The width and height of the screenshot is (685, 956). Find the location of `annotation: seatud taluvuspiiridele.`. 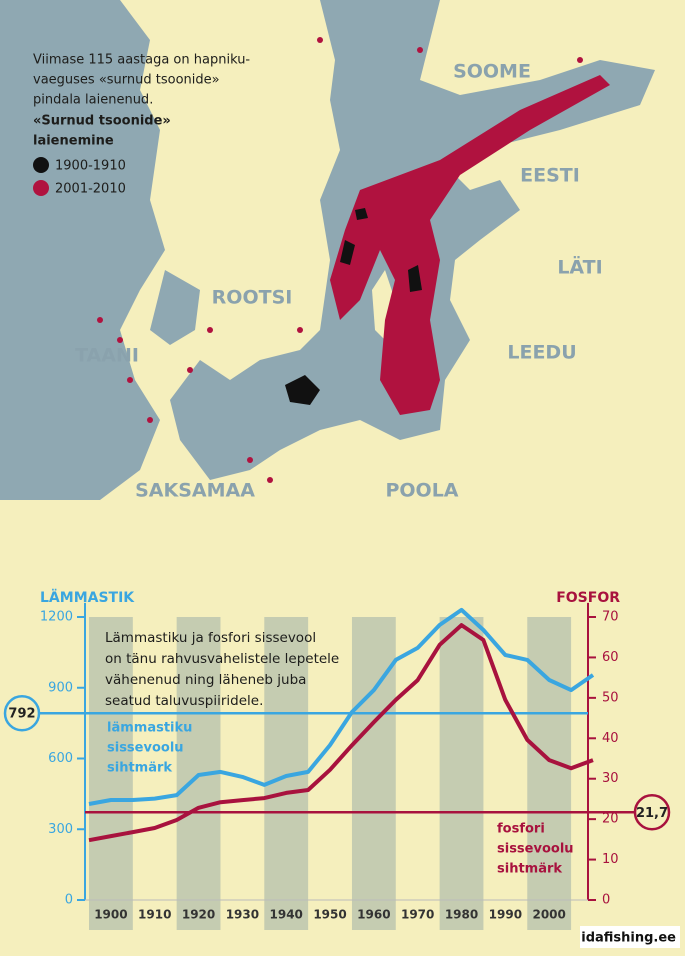

annotation: seatud taluvuspiiridele. is located at coordinates (184, 701).